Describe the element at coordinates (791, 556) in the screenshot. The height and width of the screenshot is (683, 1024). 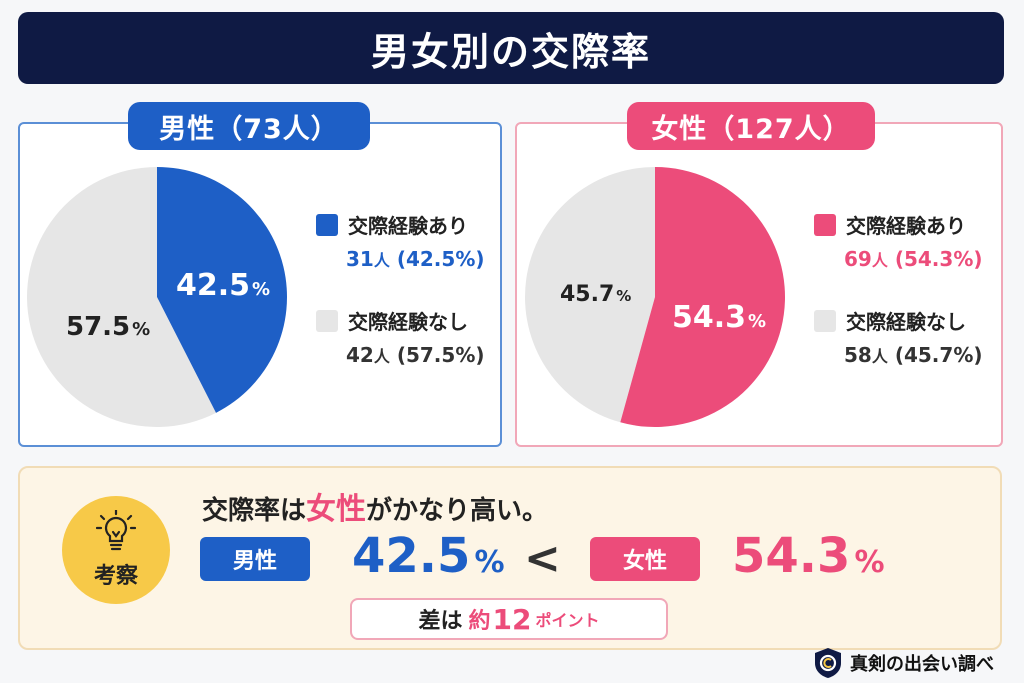
I see `value: 54.3` at that location.